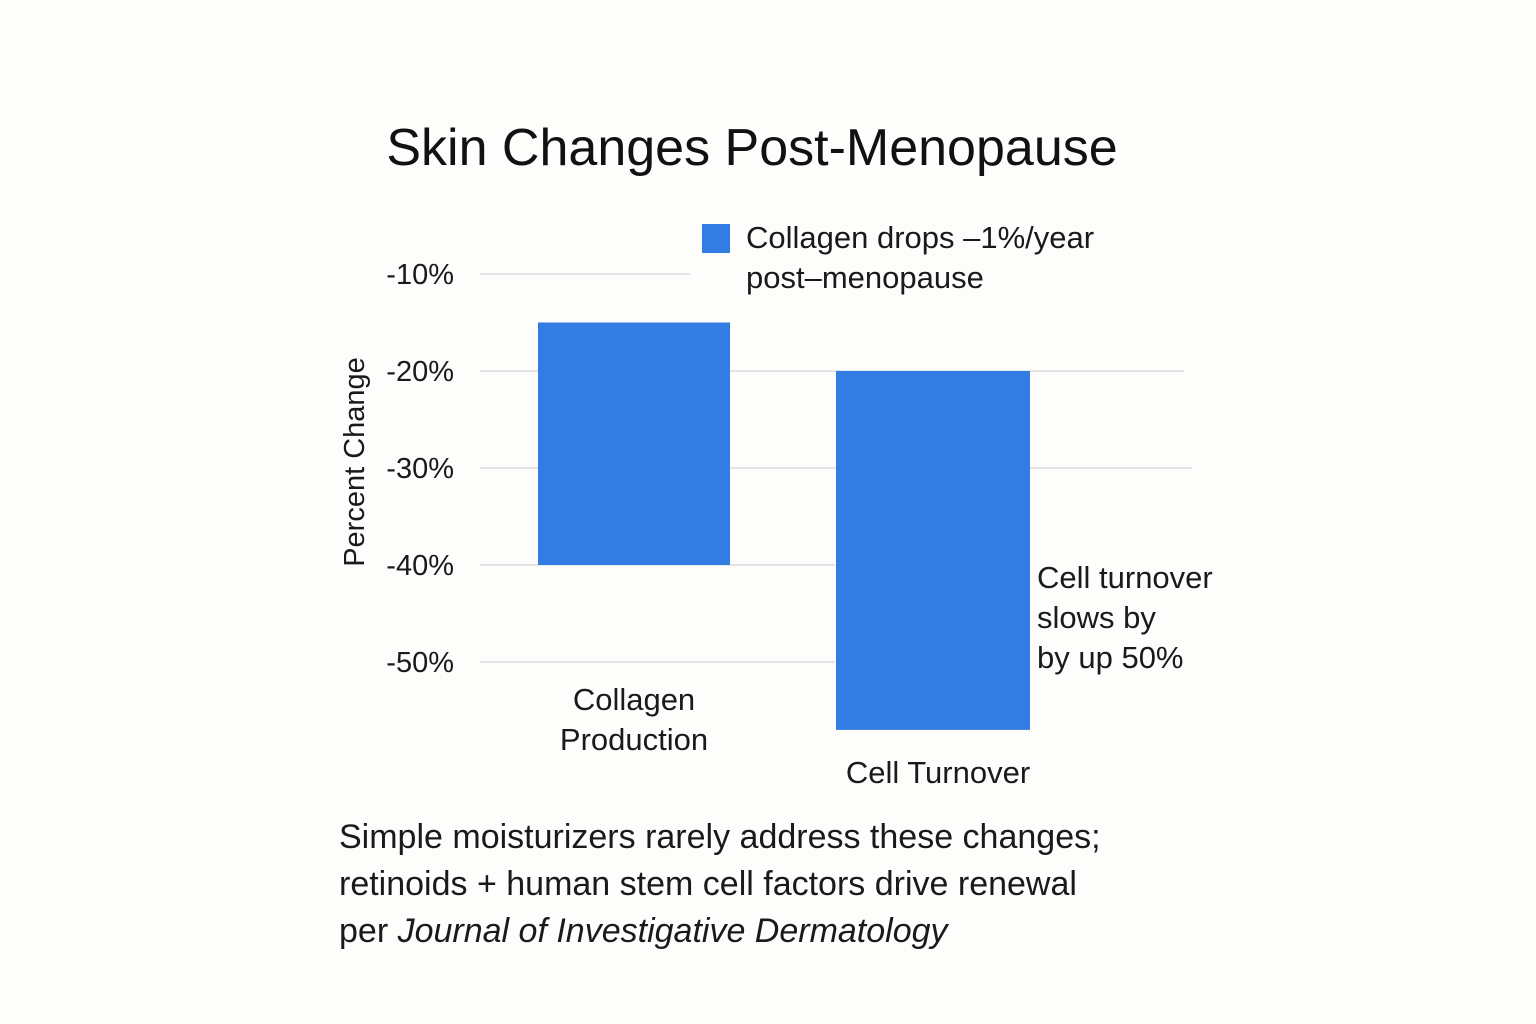  I want to click on y-tick-label: -30%, so click(420, 469).